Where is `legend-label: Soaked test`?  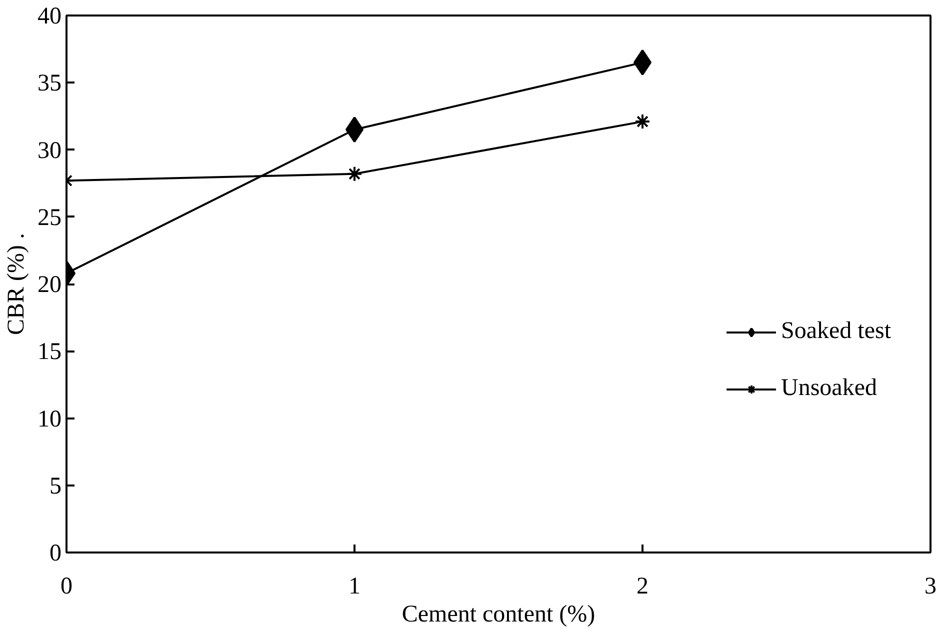 legend-label: Soaked test is located at coordinates (836, 331).